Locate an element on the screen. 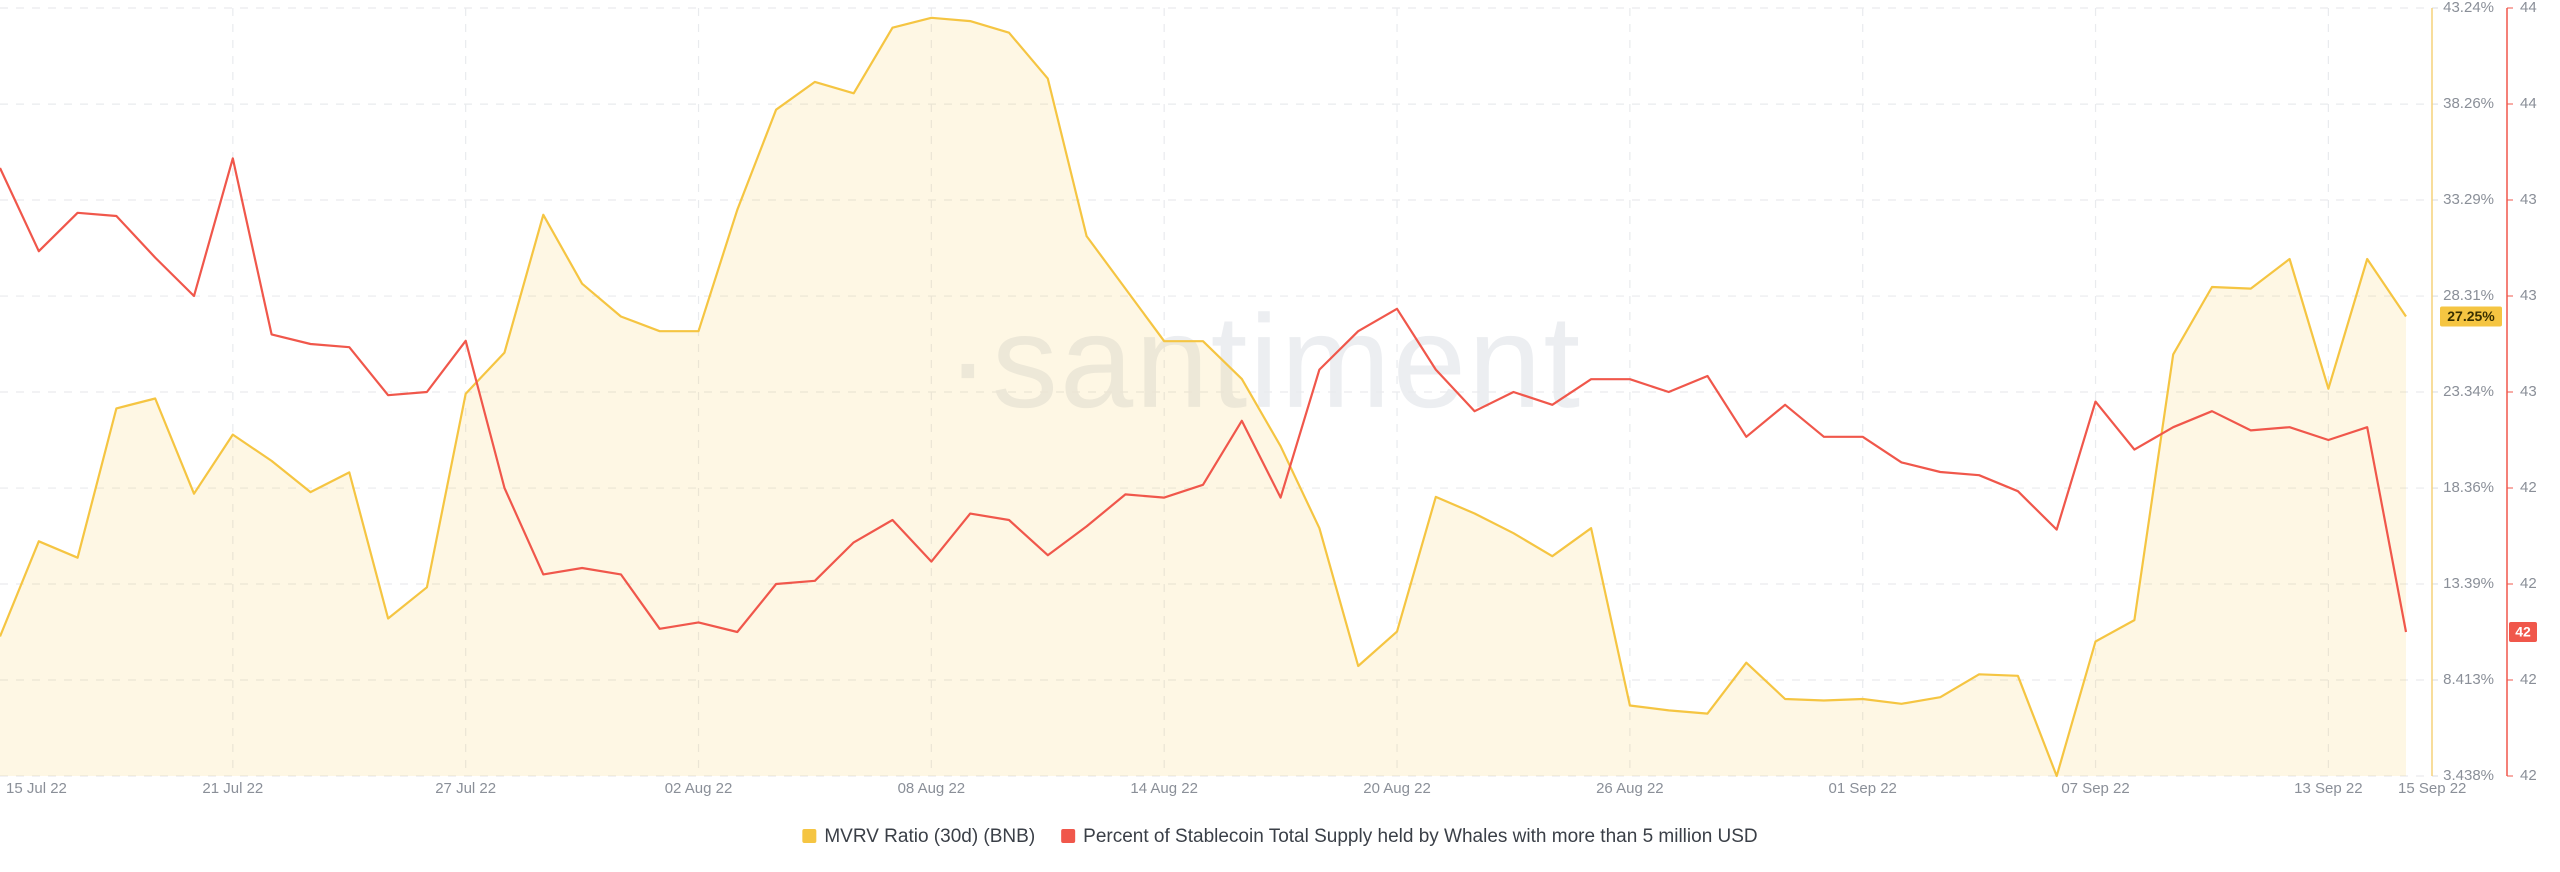 This screenshot has height=872, width=2560. last-value-label: 42 is located at coordinates (2523, 632).